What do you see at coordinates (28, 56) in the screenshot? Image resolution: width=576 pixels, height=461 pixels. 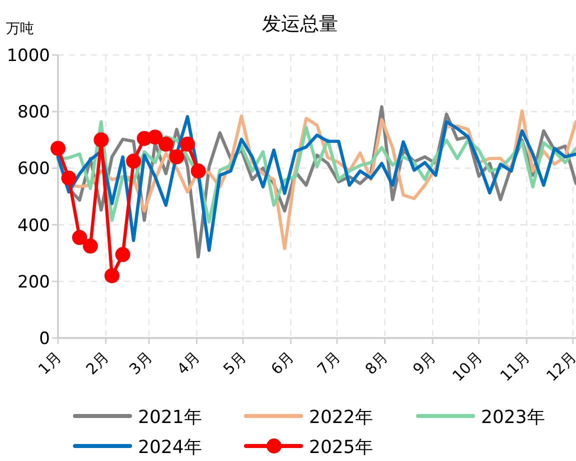 I see `y-tick-label: 1000` at bounding box center [28, 56].